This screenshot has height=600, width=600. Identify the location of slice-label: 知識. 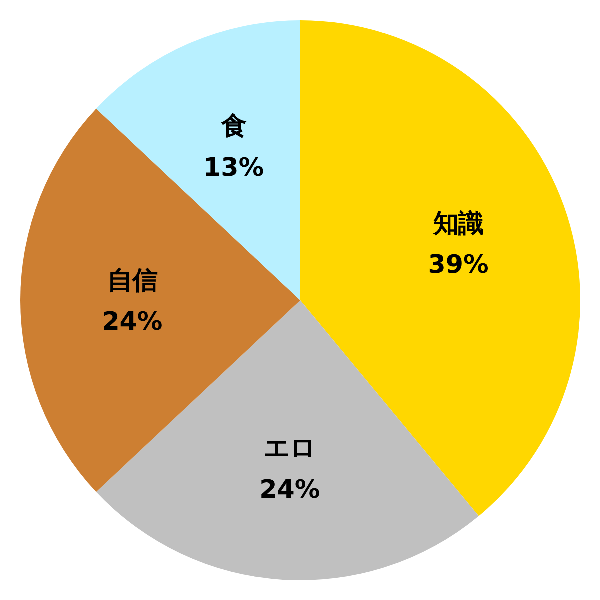
(458, 223).